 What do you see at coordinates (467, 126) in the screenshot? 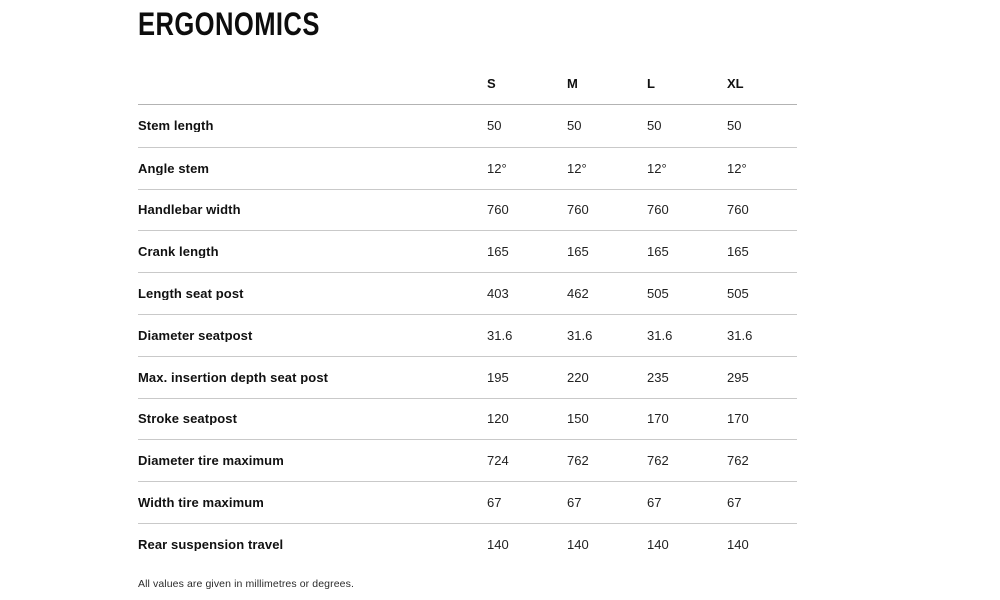
I see `table-row-stem-length: Stem length 50 50 50 50` at bounding box center [467, 126].